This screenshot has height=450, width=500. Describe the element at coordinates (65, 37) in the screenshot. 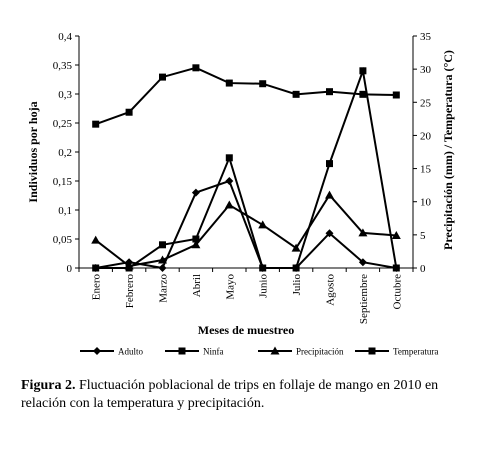

I see `y-tick-label: 0,4` at that location.